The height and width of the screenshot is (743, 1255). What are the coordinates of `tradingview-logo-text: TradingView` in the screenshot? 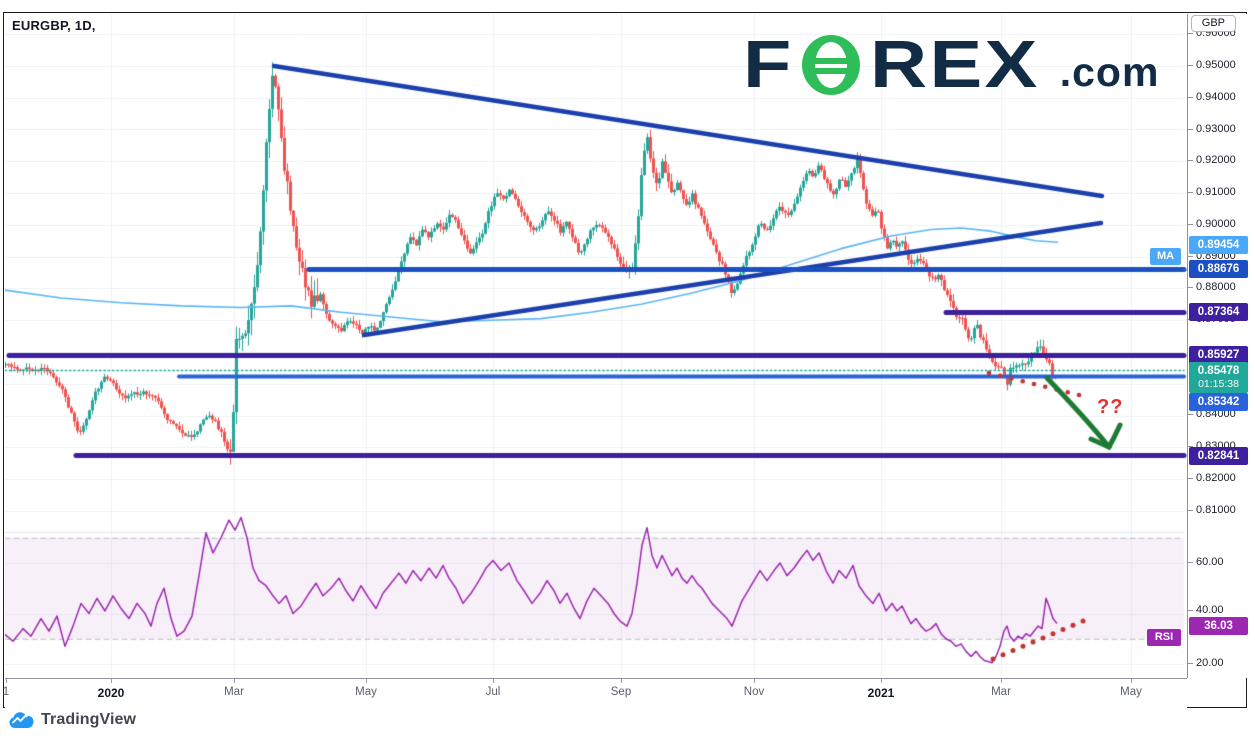 It's located at (89, 719).